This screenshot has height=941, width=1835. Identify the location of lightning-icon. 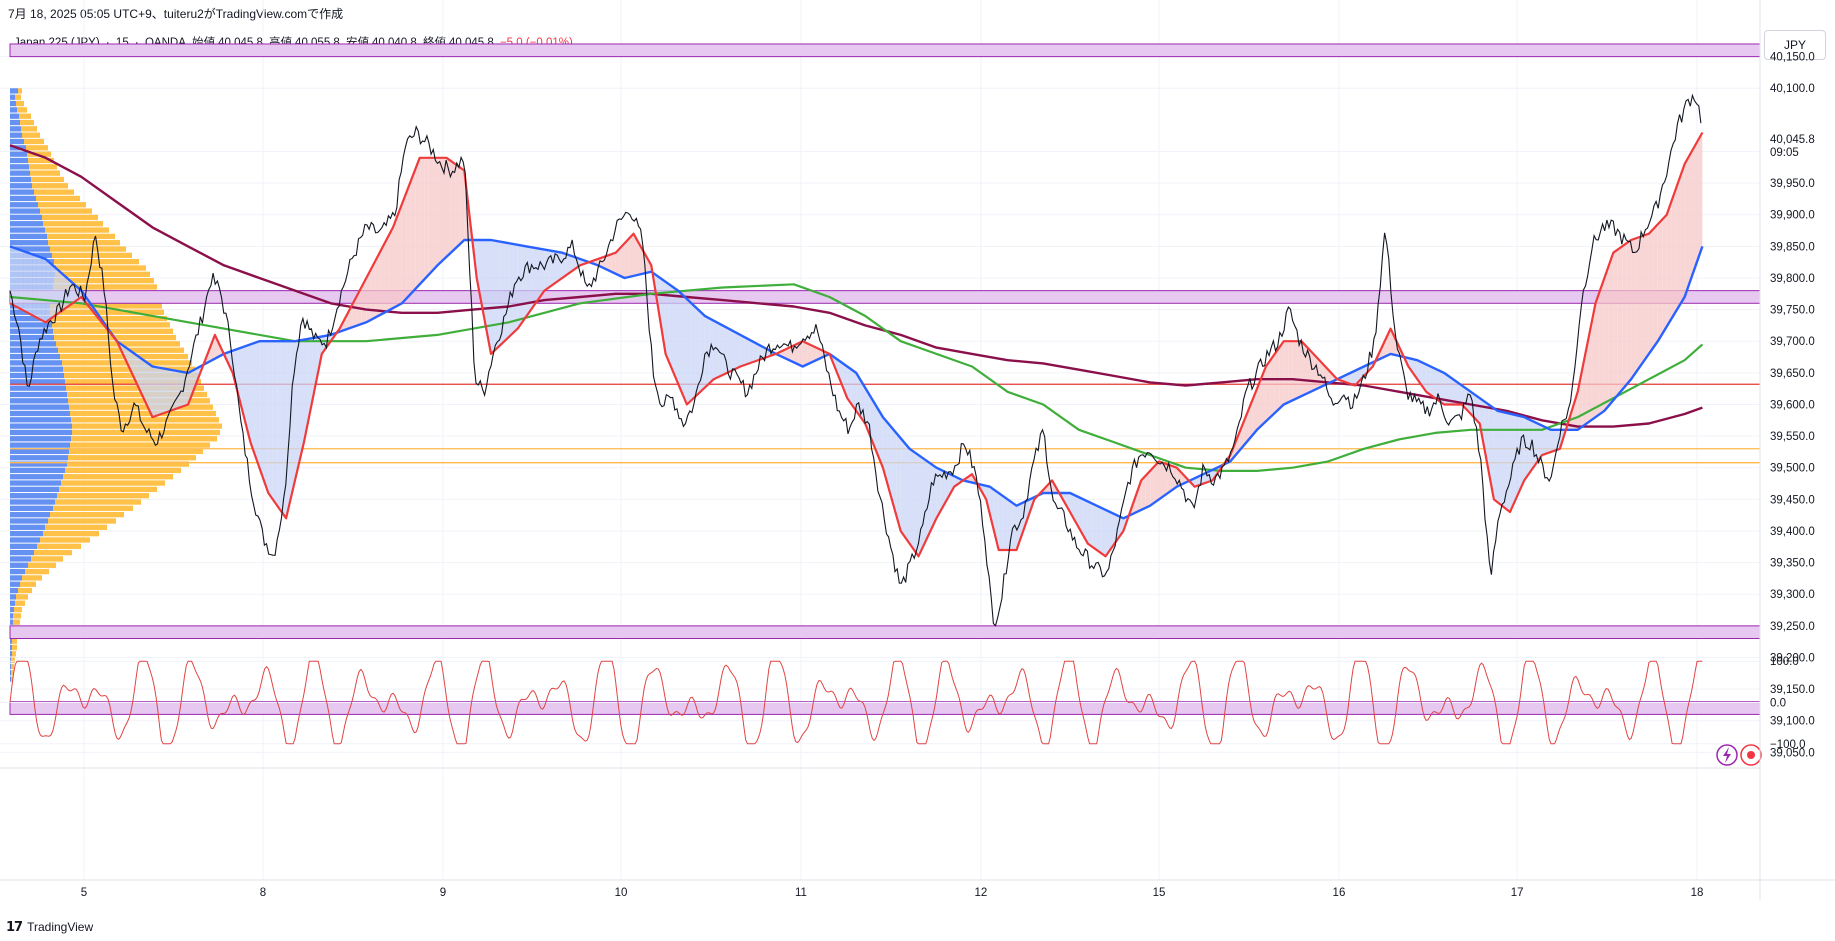
(1727, 755).